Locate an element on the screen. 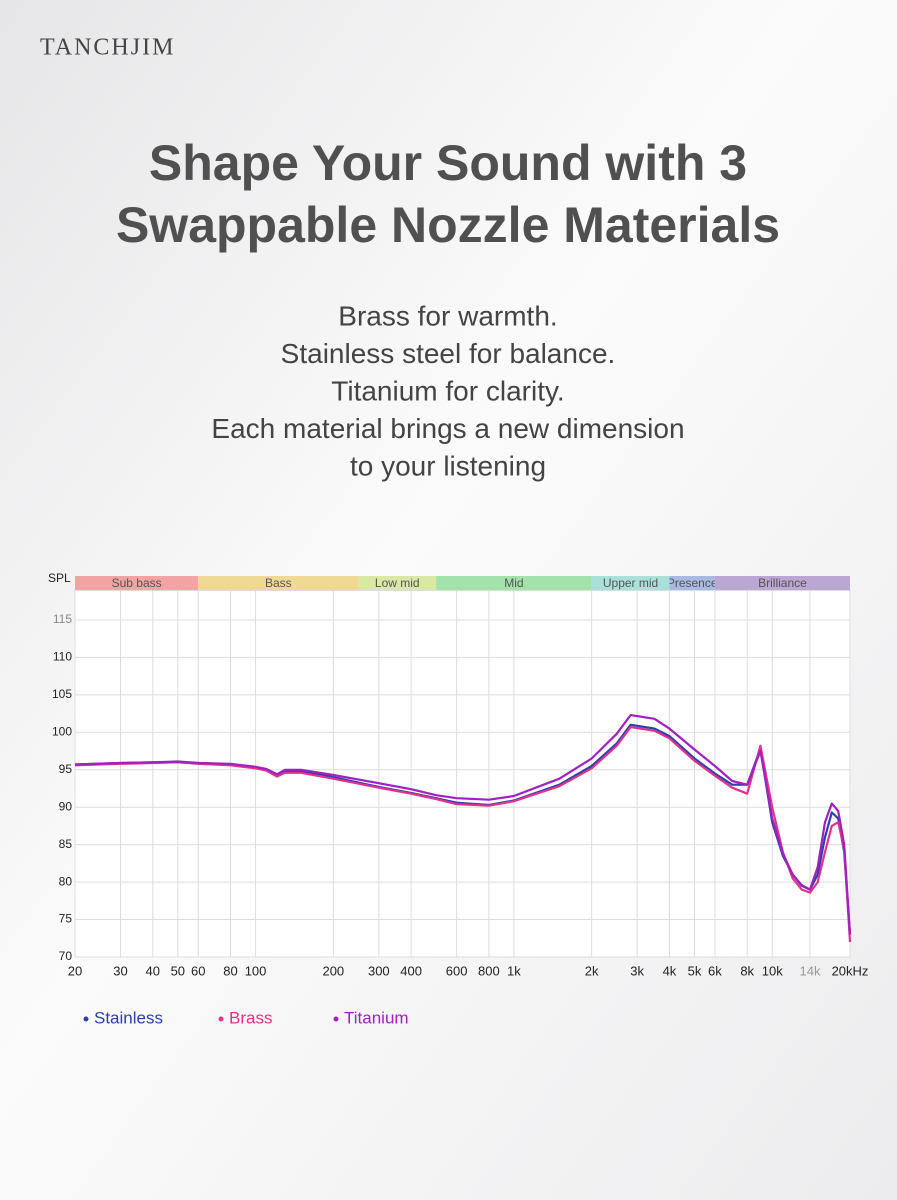  x-tick-label: 5k is located at coordinates (695, 970).